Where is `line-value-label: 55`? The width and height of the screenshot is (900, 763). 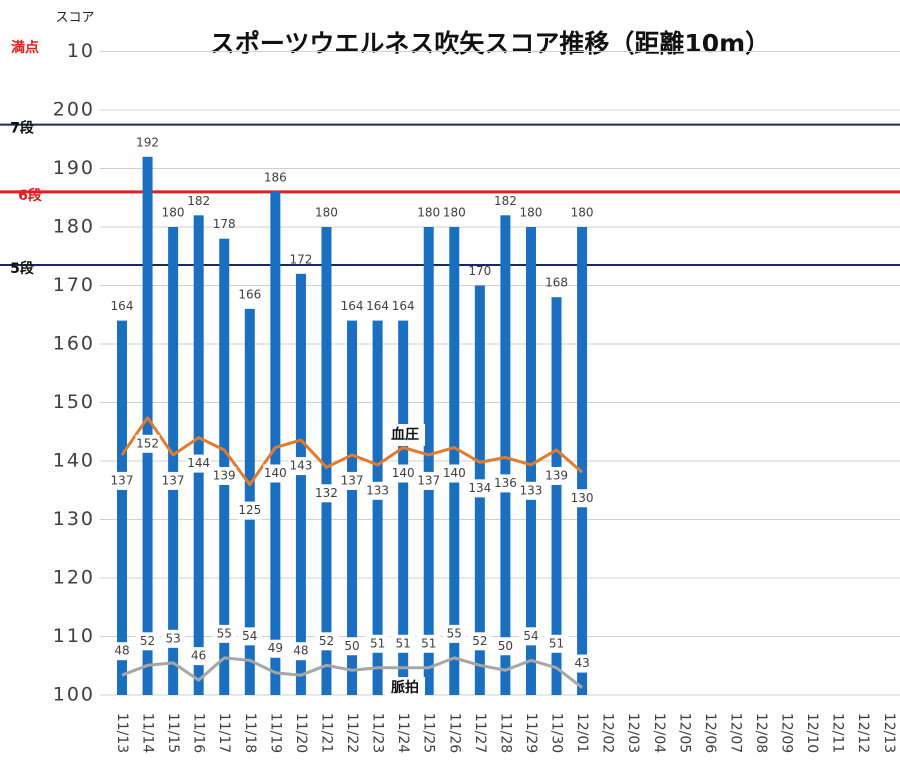 line-value-label: 55 is located at coordinates (454, 633).